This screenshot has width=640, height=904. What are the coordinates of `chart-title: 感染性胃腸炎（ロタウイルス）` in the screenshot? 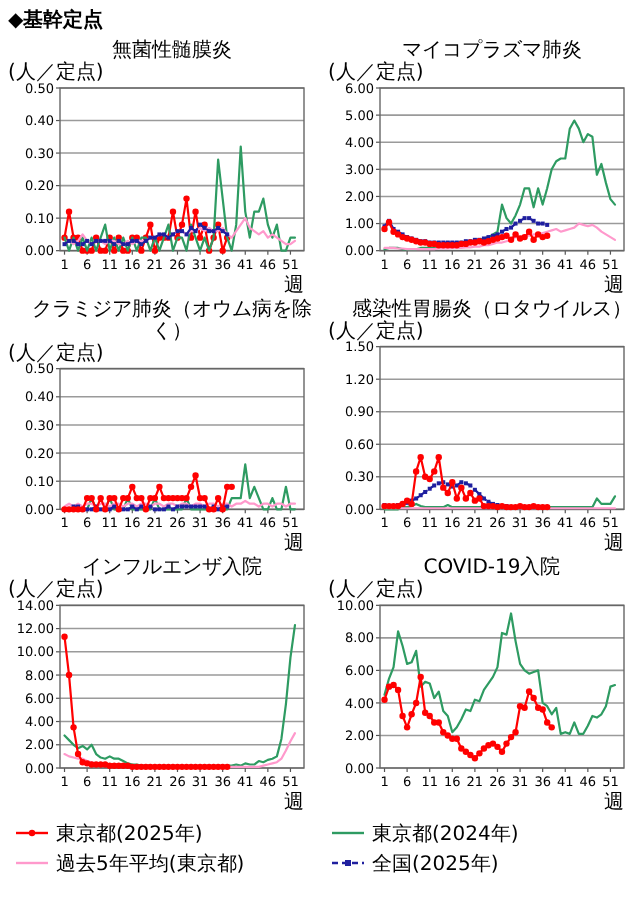 It's located at (492, 308).